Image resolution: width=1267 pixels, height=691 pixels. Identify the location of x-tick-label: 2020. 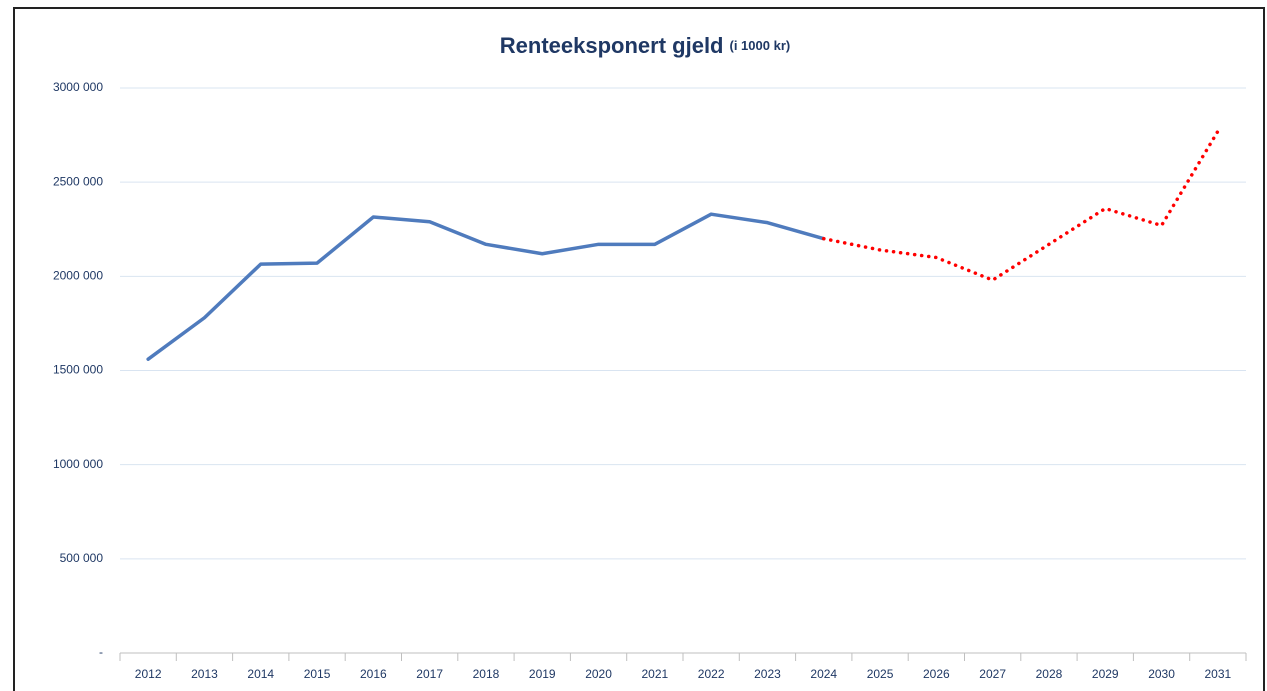
(598, 674).